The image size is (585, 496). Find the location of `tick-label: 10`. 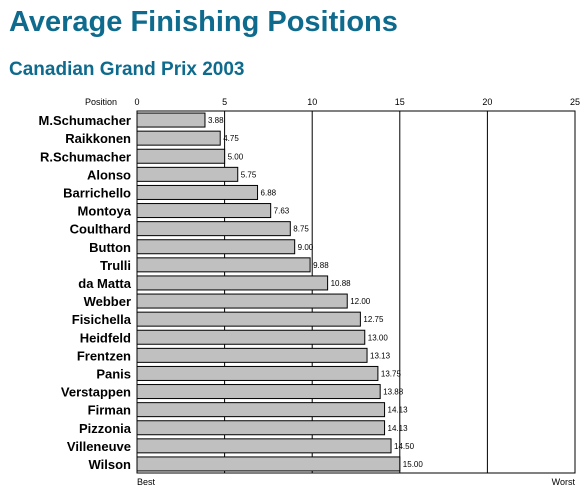

tick-label: 10 is located at coordinates (312, 102).